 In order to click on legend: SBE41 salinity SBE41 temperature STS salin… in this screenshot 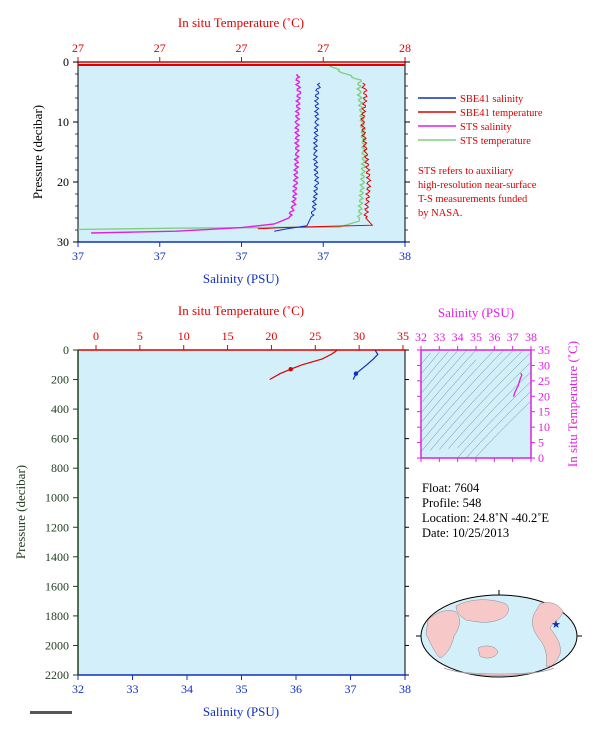, I will do `click(480, 120)`.